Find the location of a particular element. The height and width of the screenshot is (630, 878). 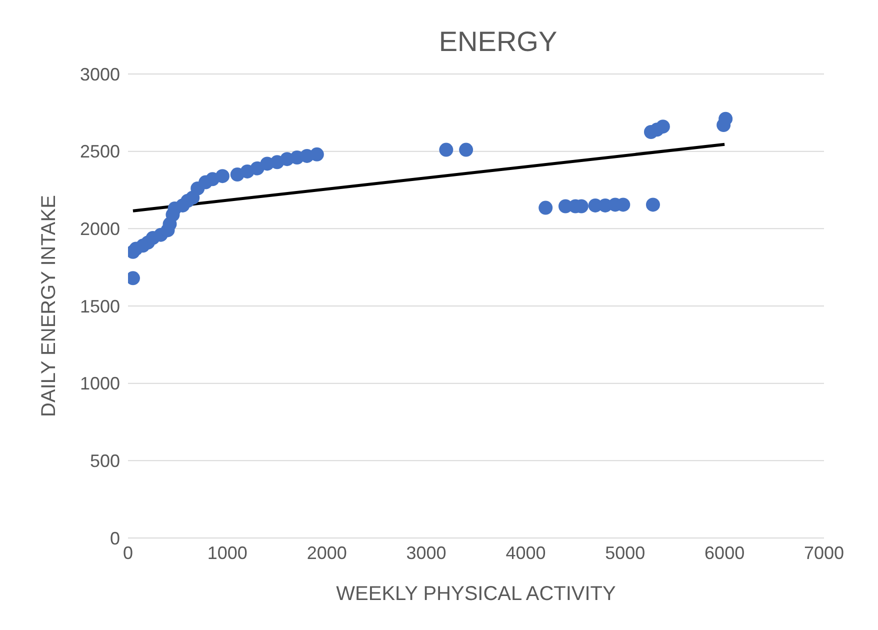

y-tick-label: 1500 is located at coordinates (100, 306).